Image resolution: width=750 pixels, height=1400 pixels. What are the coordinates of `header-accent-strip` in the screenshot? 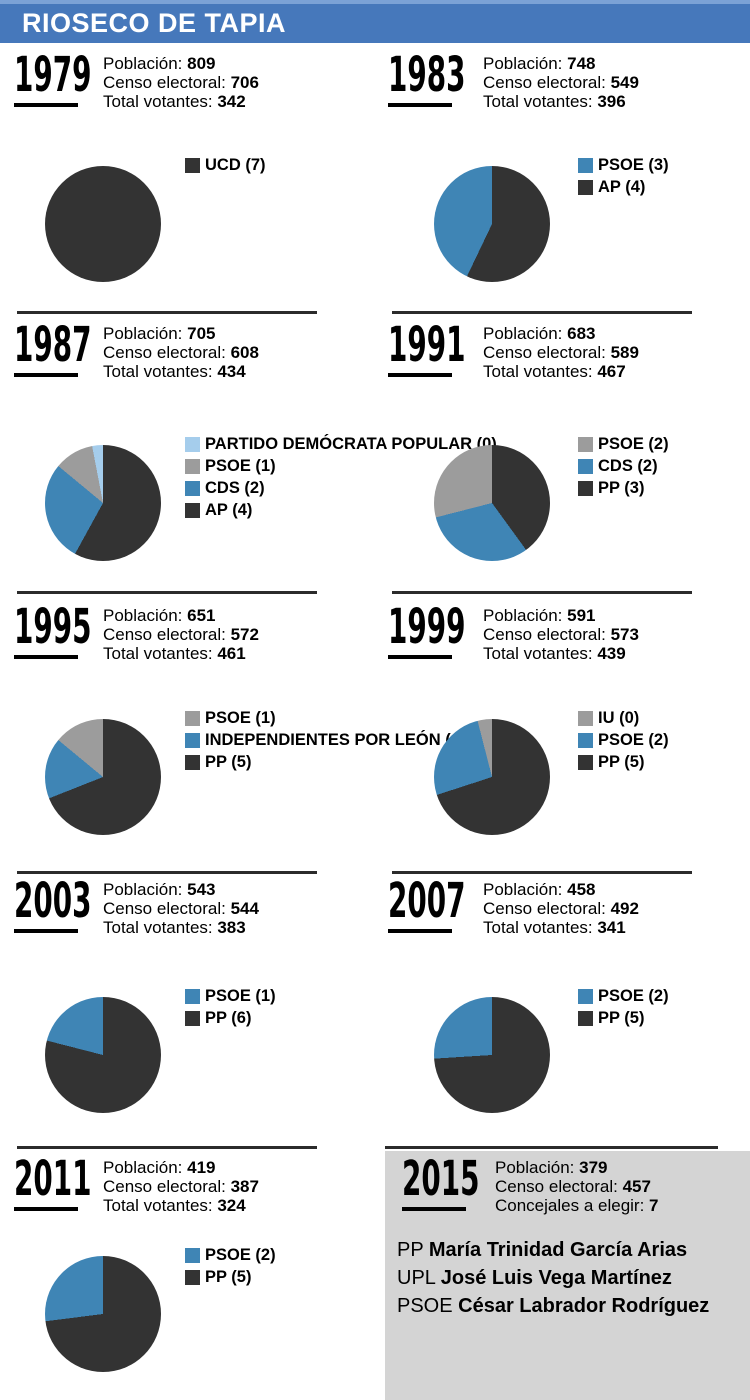 It's located at (375, 2).